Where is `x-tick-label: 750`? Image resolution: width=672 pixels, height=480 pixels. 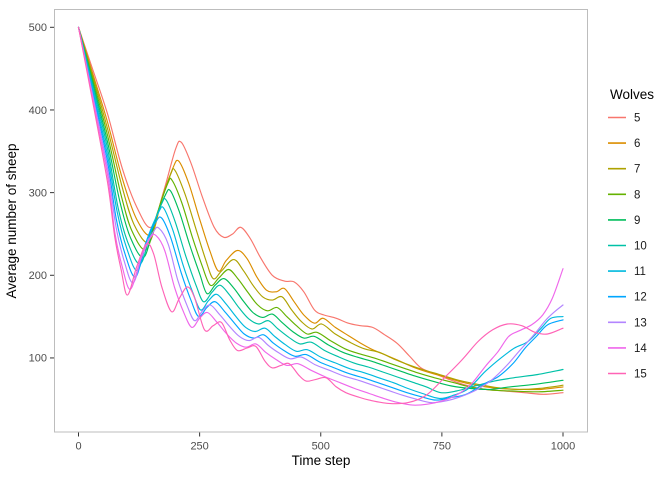 x-tick-label: 750 is located at coordinates (442, 447).